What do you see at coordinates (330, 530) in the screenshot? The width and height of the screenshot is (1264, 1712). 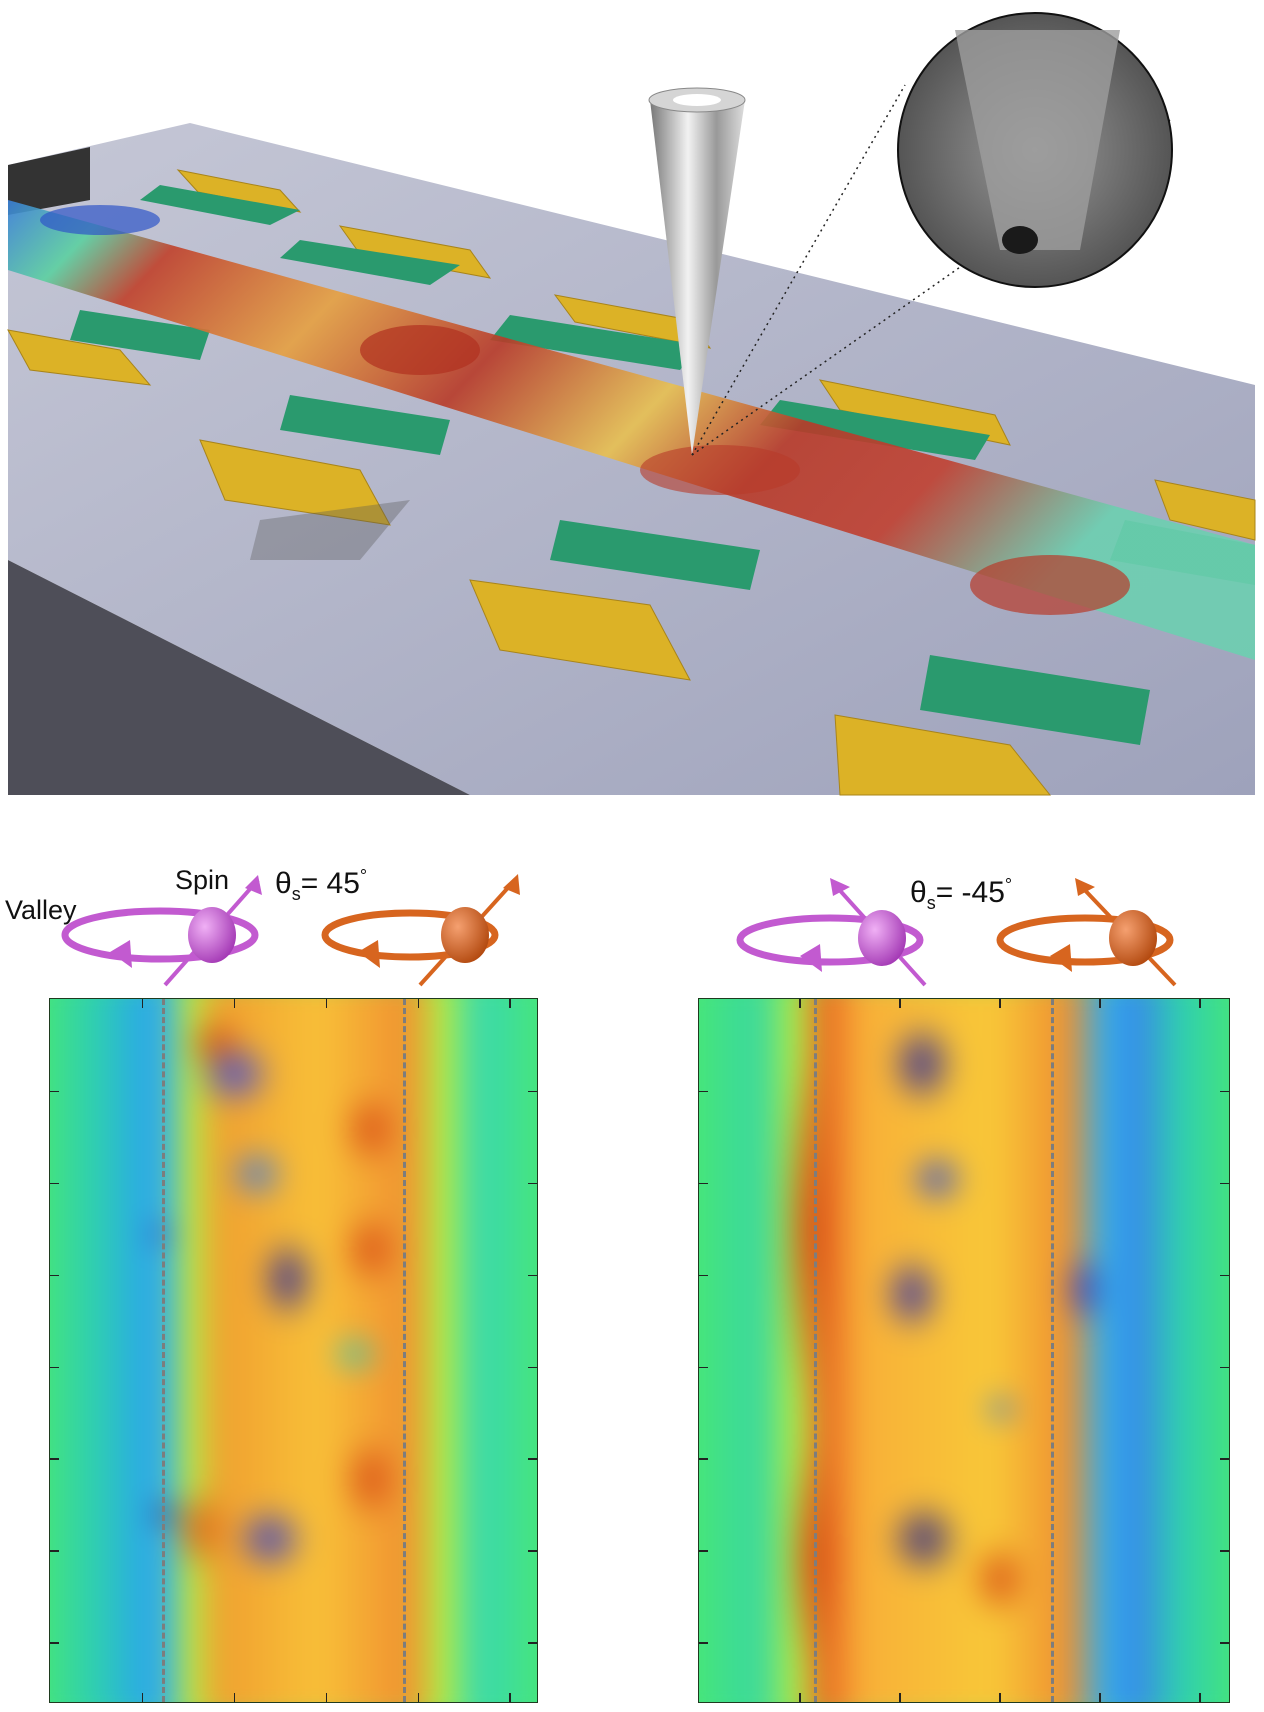 I see `shadow` at bounding box center [330, 530].